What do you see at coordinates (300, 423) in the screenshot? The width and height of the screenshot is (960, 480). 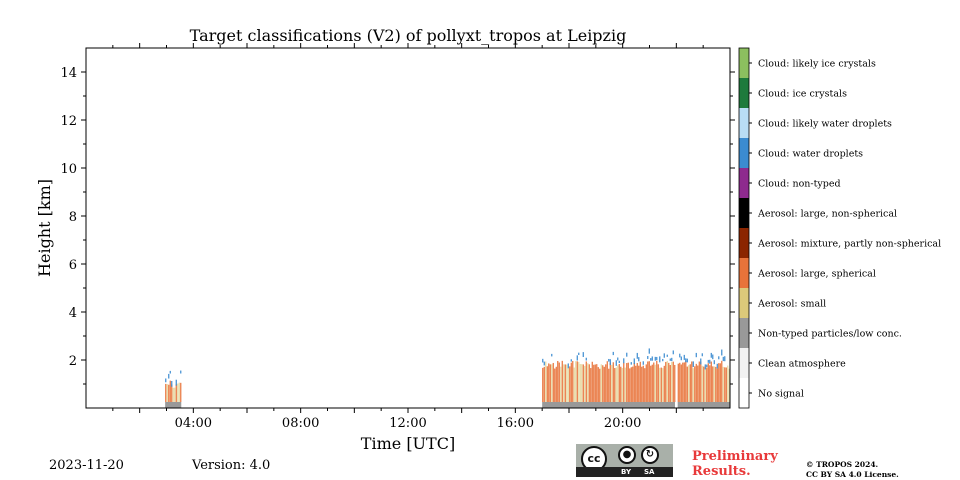 I see `x-tick-label: 08:00` at bounding box center [300, 423].